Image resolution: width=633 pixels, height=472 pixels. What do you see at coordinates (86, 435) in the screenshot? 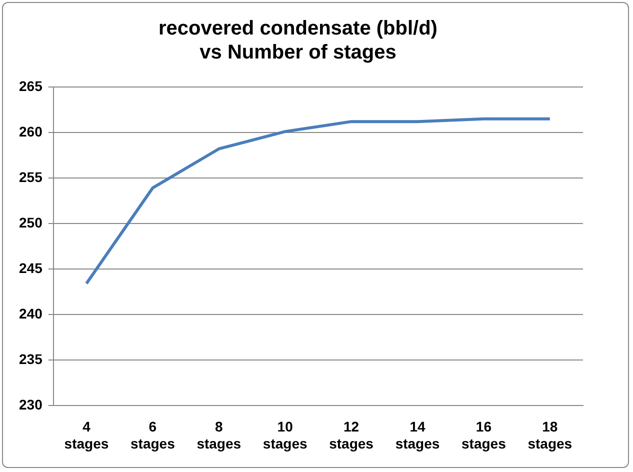
I see `x-tick-label: 4 stages` at bounding box center [86, 435].